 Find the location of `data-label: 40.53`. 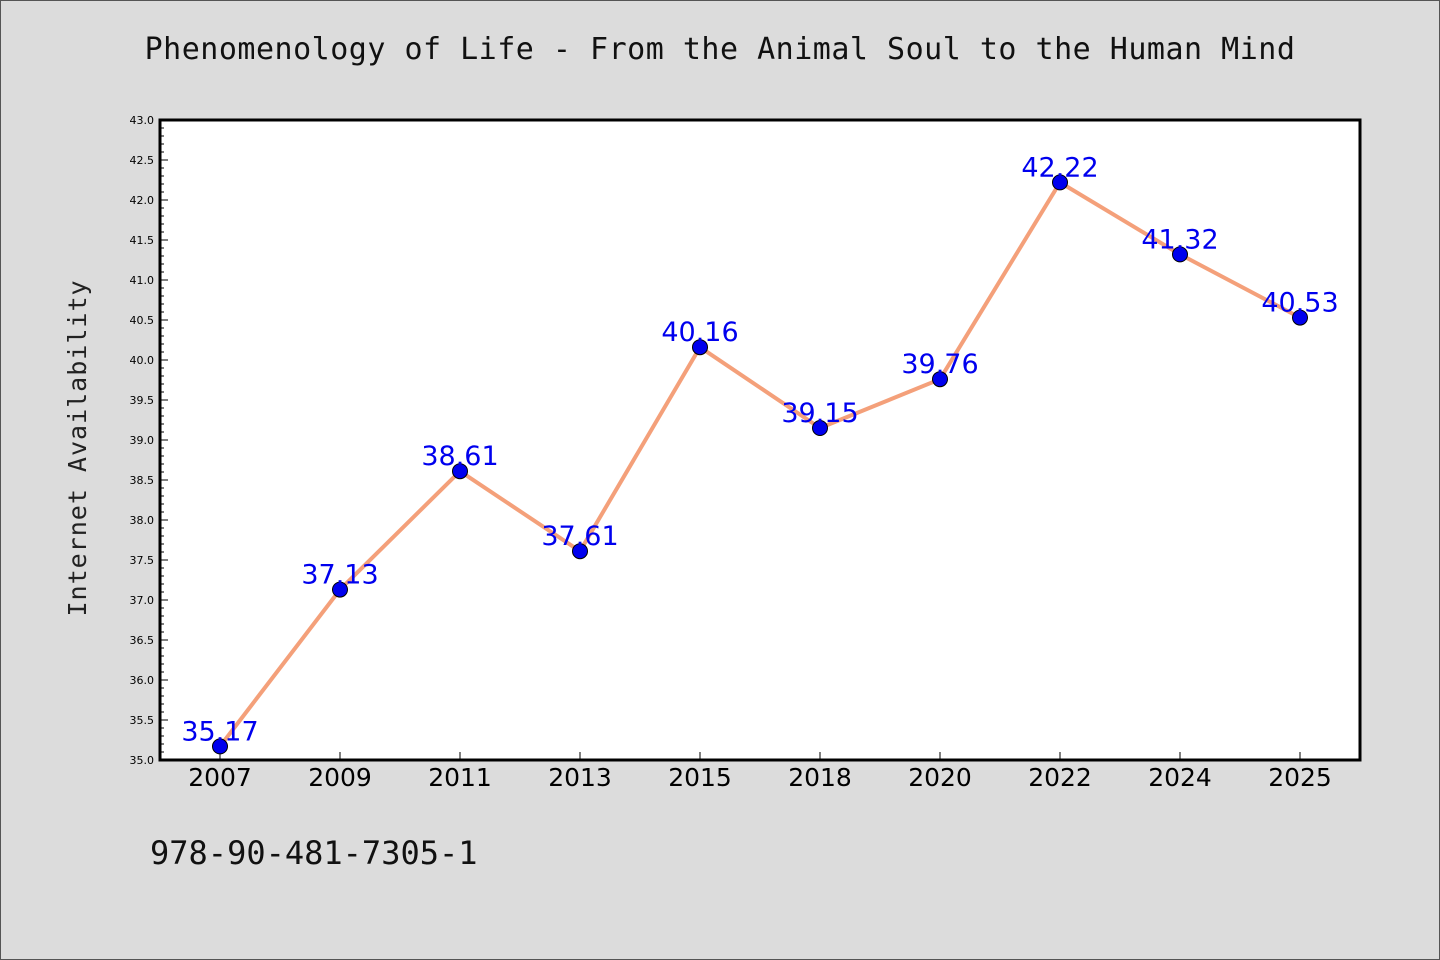

data-label: 40.53 is located at coordinates (1299, 303).